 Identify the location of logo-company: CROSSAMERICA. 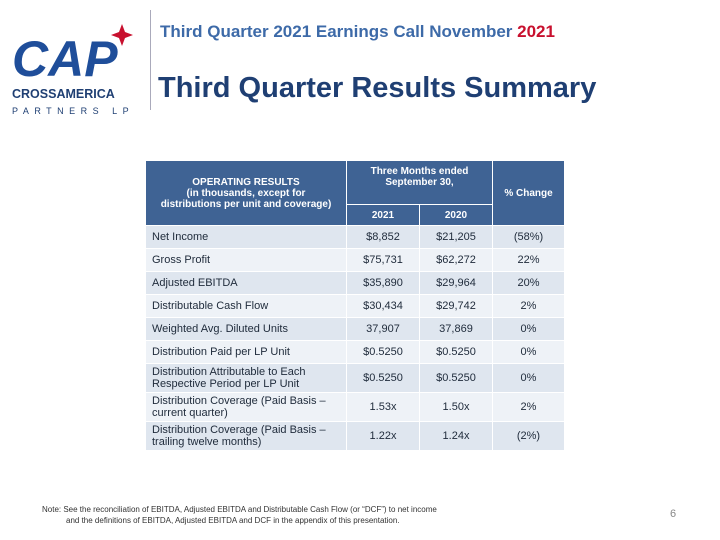
(63, 94).